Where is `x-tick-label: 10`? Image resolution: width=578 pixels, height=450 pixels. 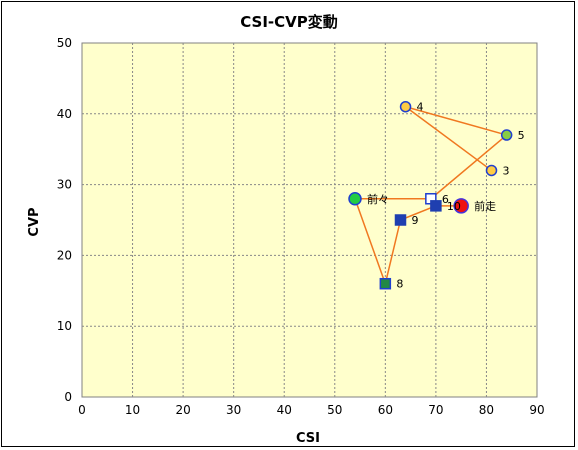 x-tick-label: 10 is located at coordinates (132, 410).